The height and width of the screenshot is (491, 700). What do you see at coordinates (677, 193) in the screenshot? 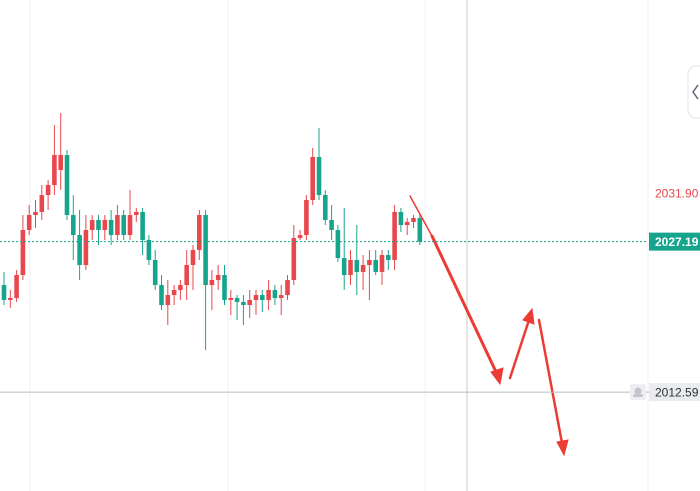
I see `price-label: 2031.90` at bounding box center [677, 193].